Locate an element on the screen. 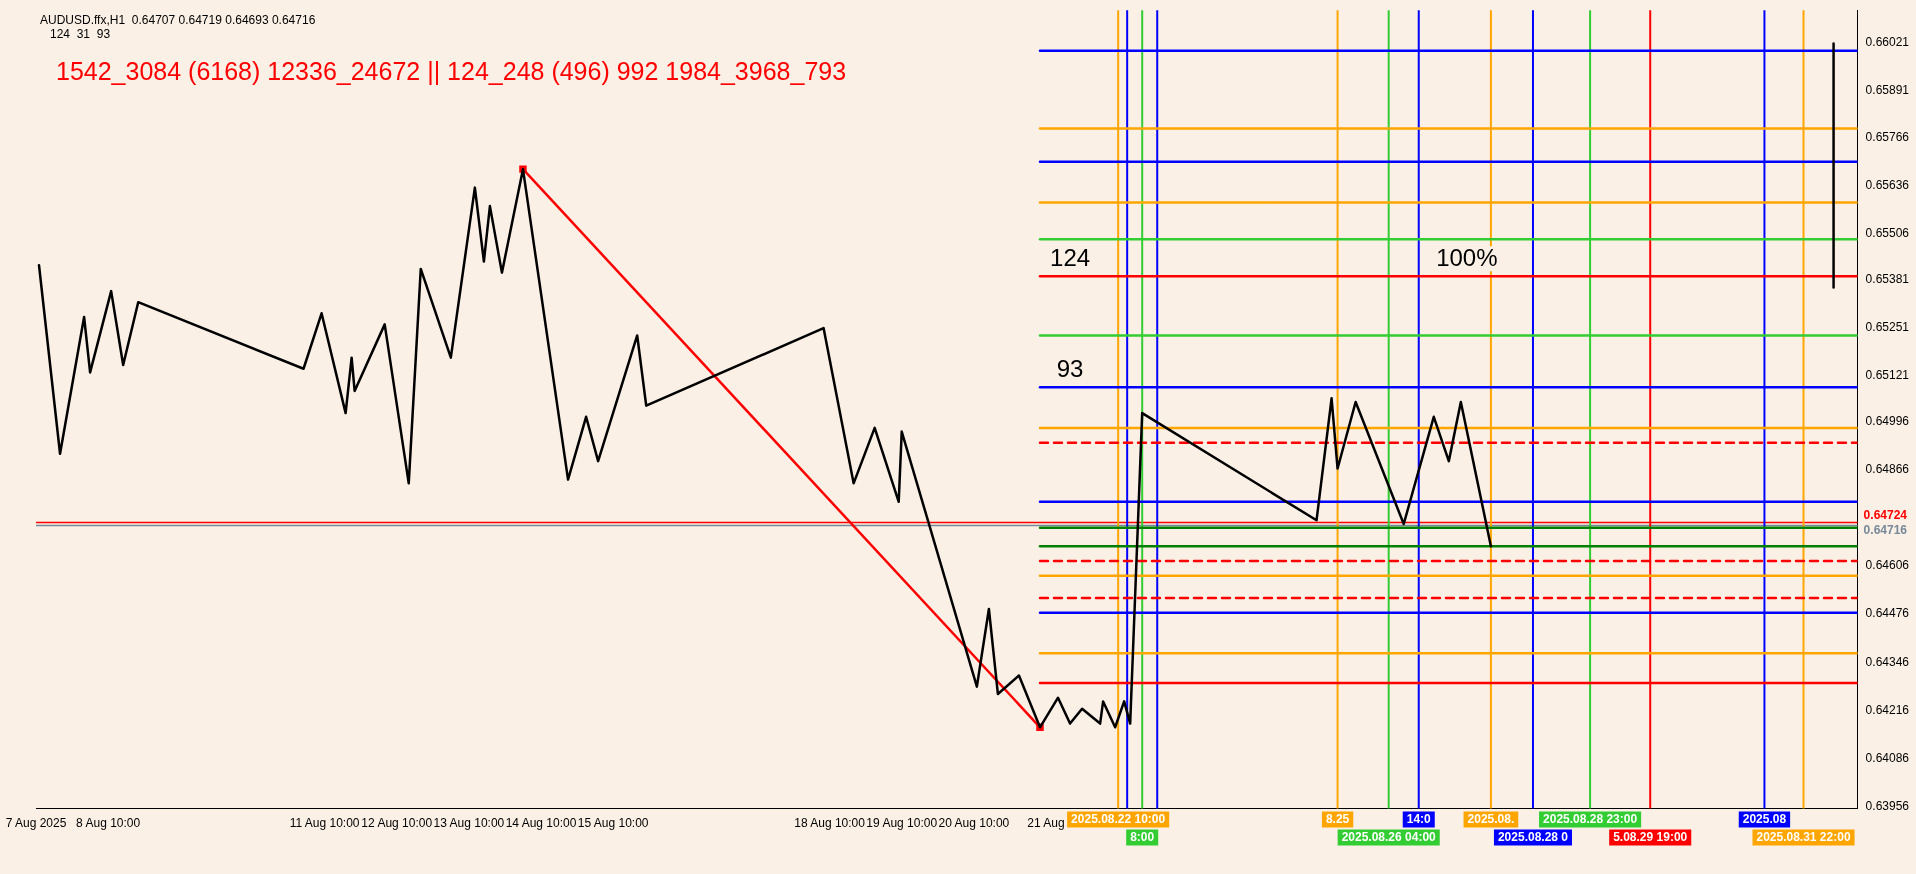  ref-line-label: 2025.08.28 23:00 is located at coordinates (1590, 818).